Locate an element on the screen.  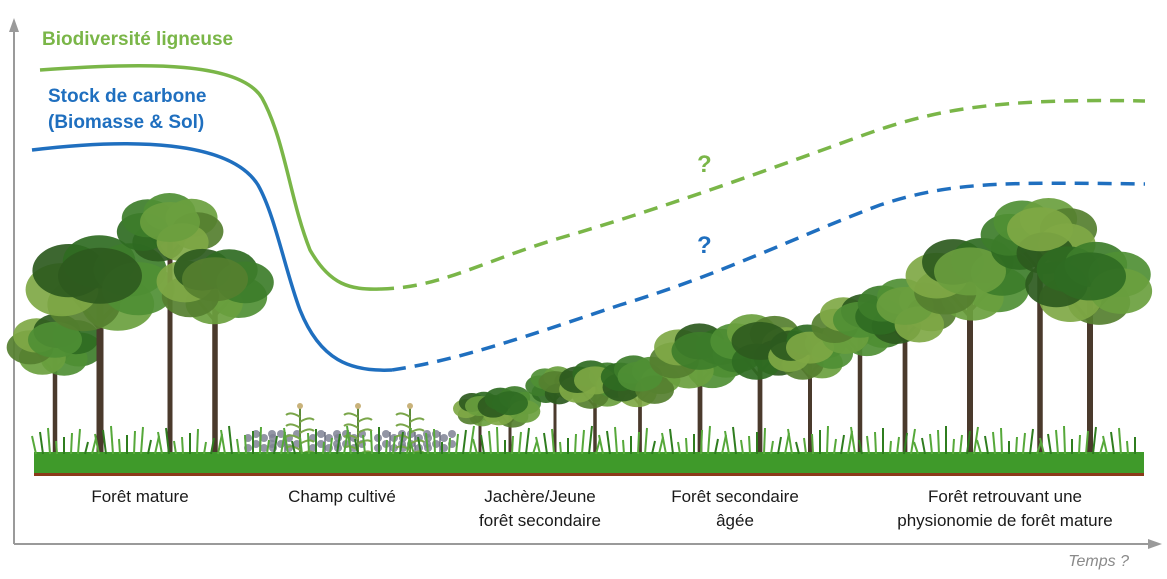
sapling-icon is located at coordinates (509, 424).